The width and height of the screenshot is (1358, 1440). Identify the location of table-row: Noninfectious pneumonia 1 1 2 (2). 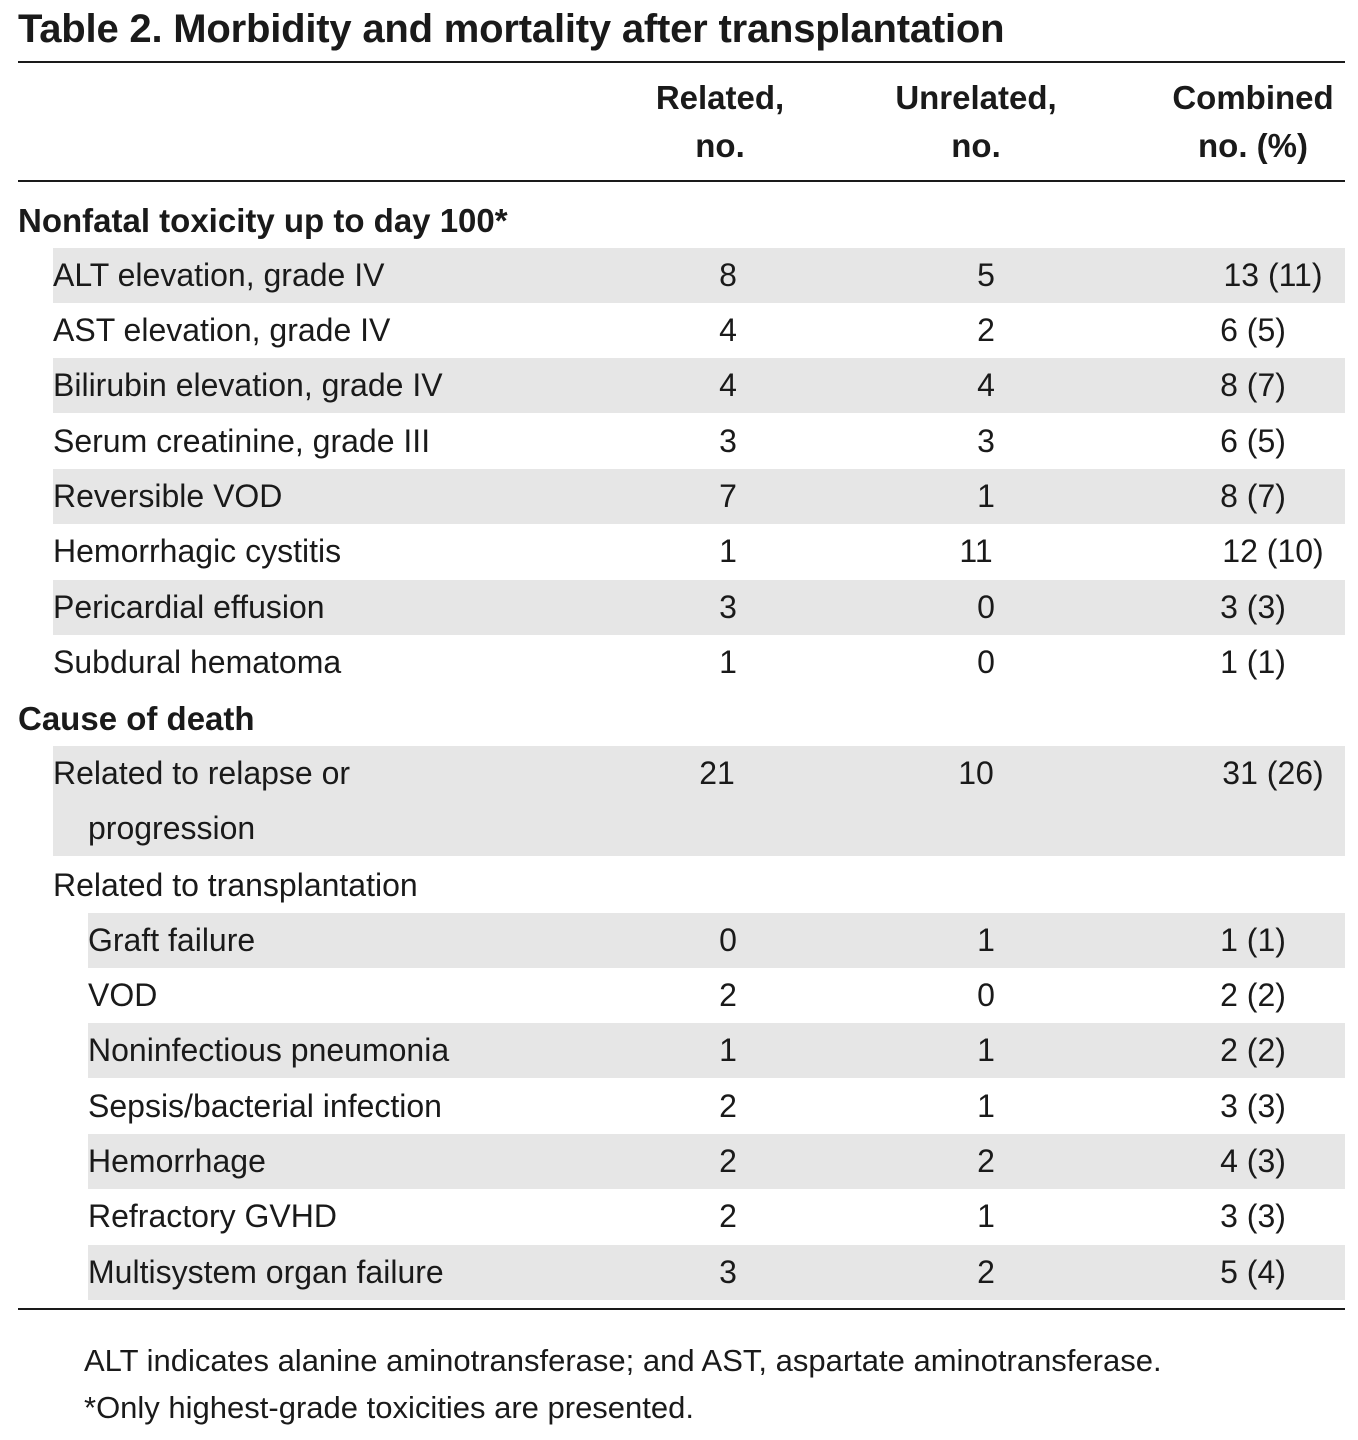
(716, 1050).